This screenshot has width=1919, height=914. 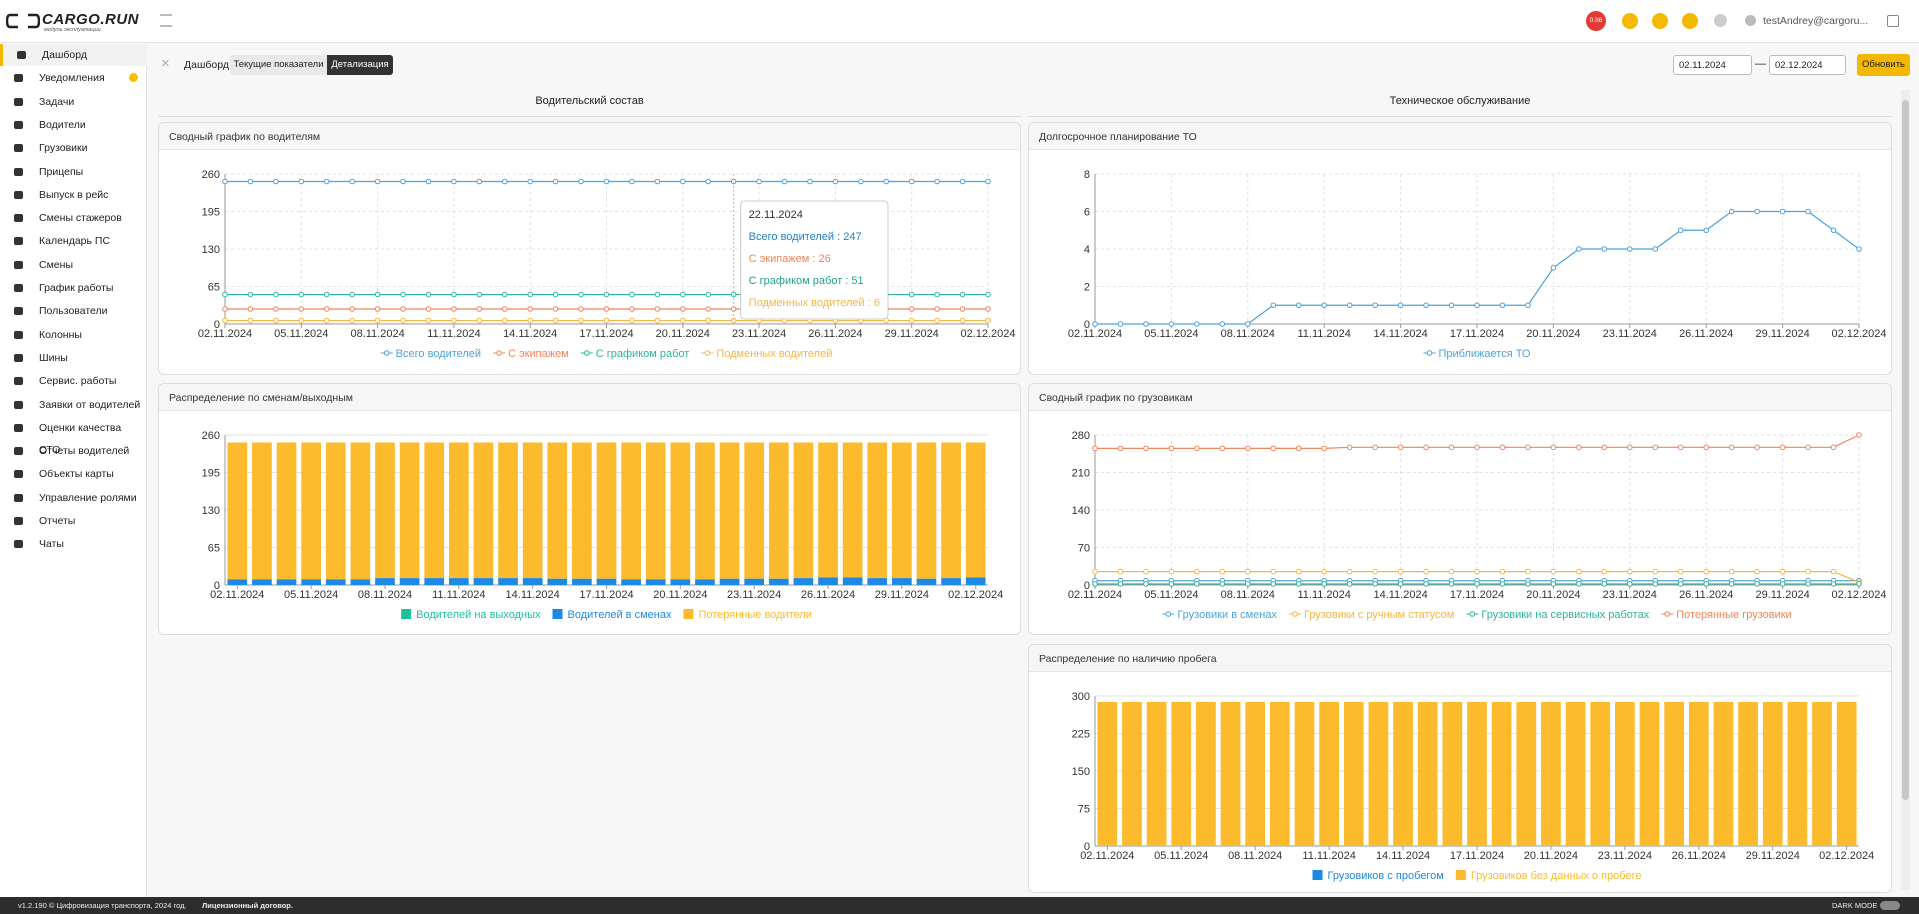 What do you see at coordinates (1858, 595) in the screenshot?
I see `x-tick-label: 02.12.2024` at bounding box center [1858, 595].